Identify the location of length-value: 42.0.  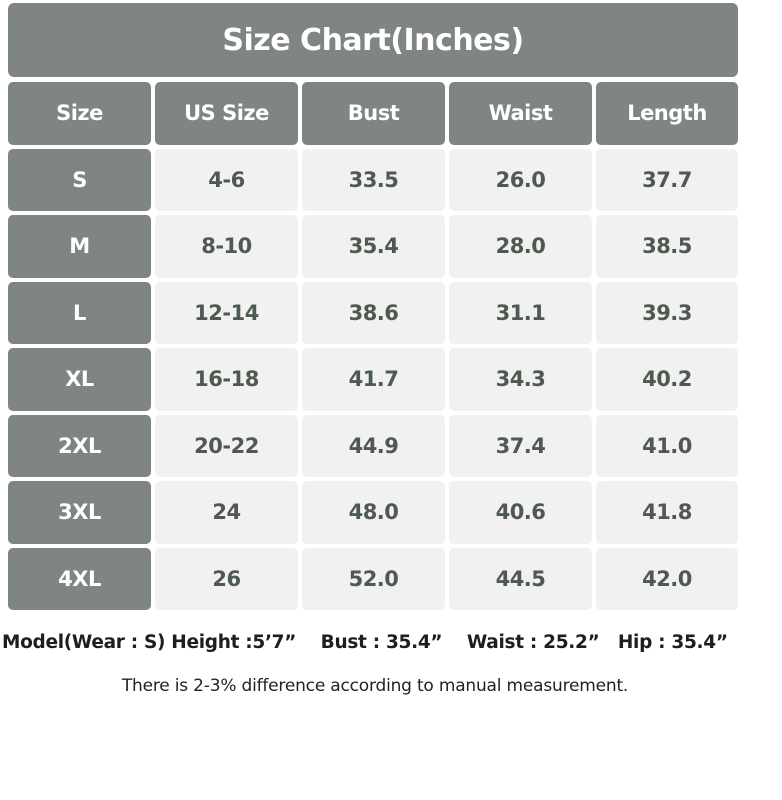
(667, 578).